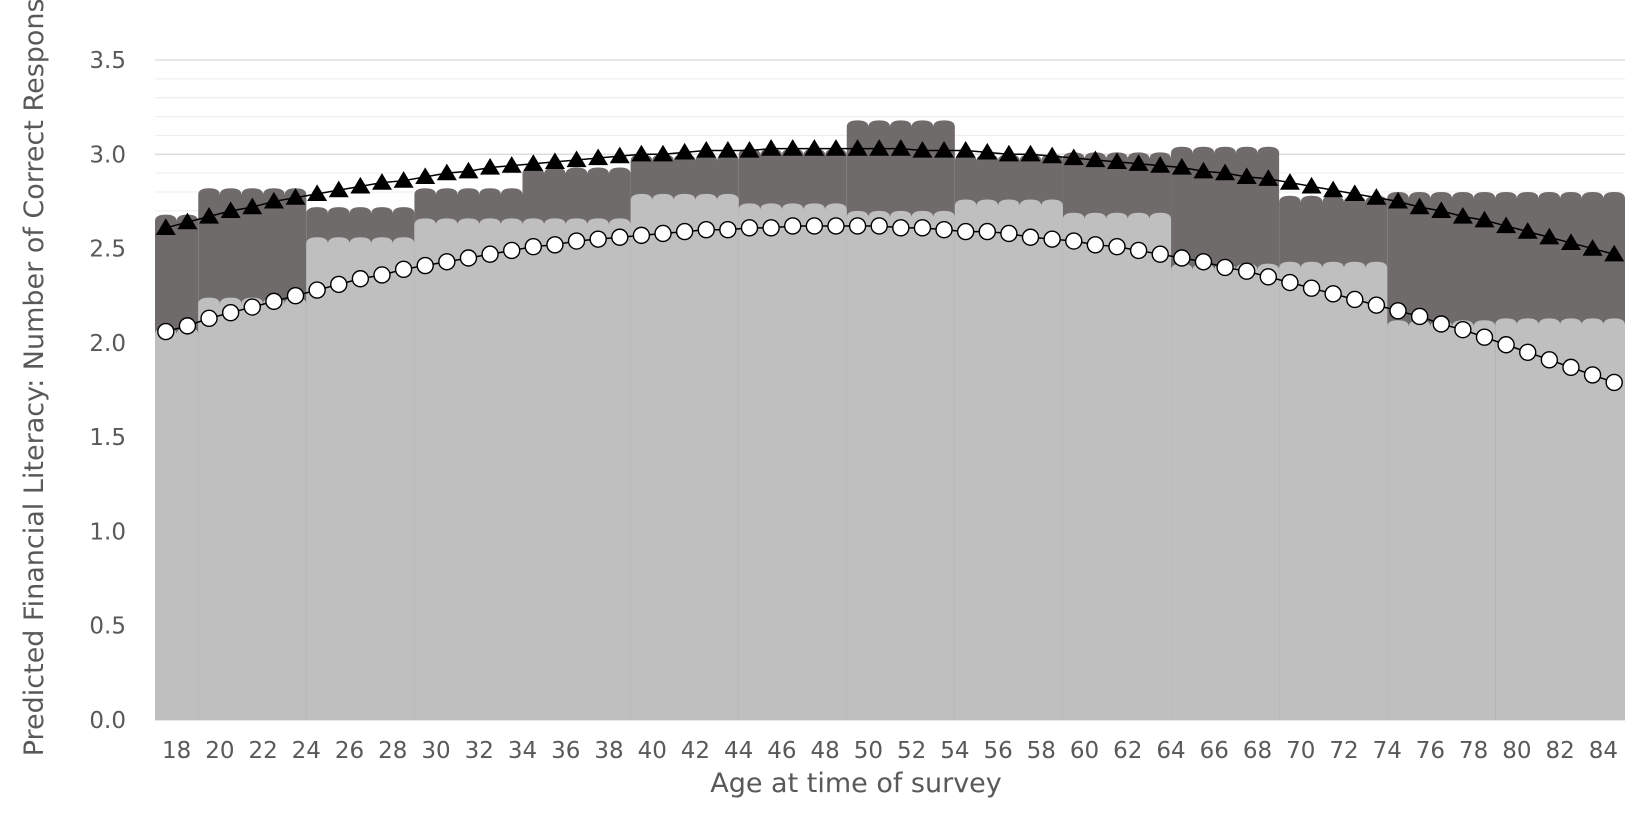 The width and height of the screenshot is (1628, 829). What do you see at coordinates (868, 751) in the screenshot?
I see `x-tick-label: 50` at bounding box center [868, 751].